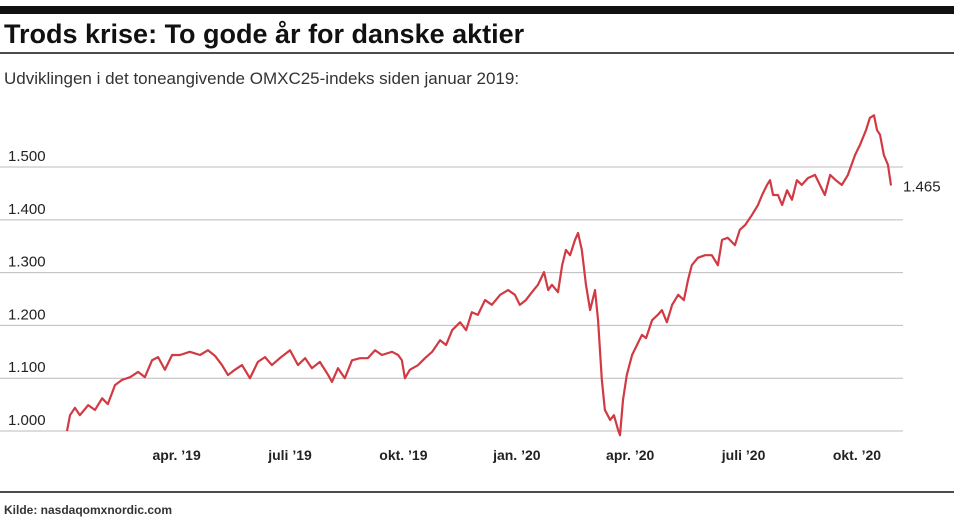 The width and height of the screenshot is (960, 529). What do you see at coordinates (516, 455) in the screenshot?
I see `x-tick-label: jan. ’20` at bounding box center [516, 455].